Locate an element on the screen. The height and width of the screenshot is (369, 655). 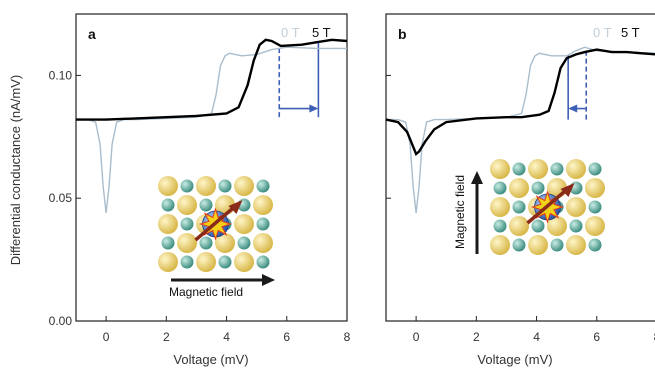
panel-b-xtick-label: 6 is located at coordinates (596, 337).